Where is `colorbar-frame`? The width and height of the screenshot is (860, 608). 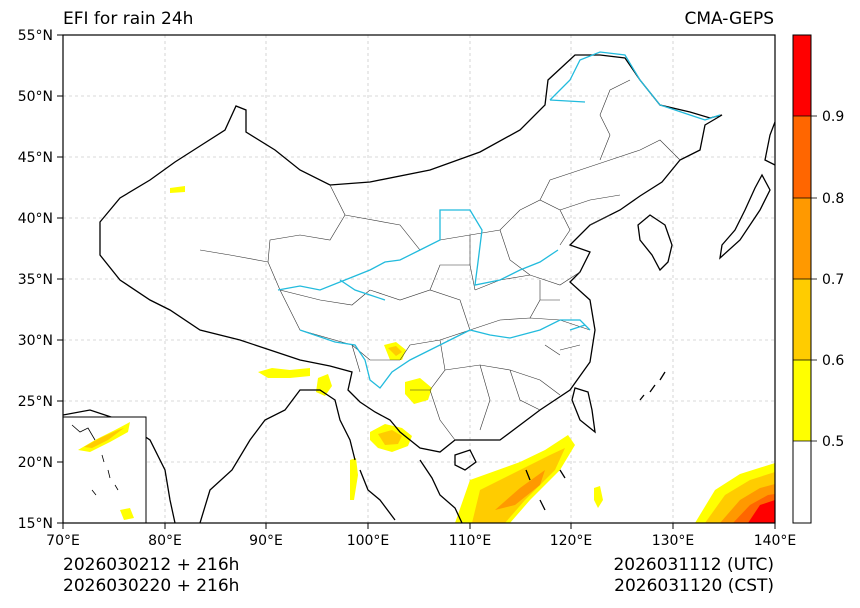
colorbar-frame is located at coordinates (802, 279).